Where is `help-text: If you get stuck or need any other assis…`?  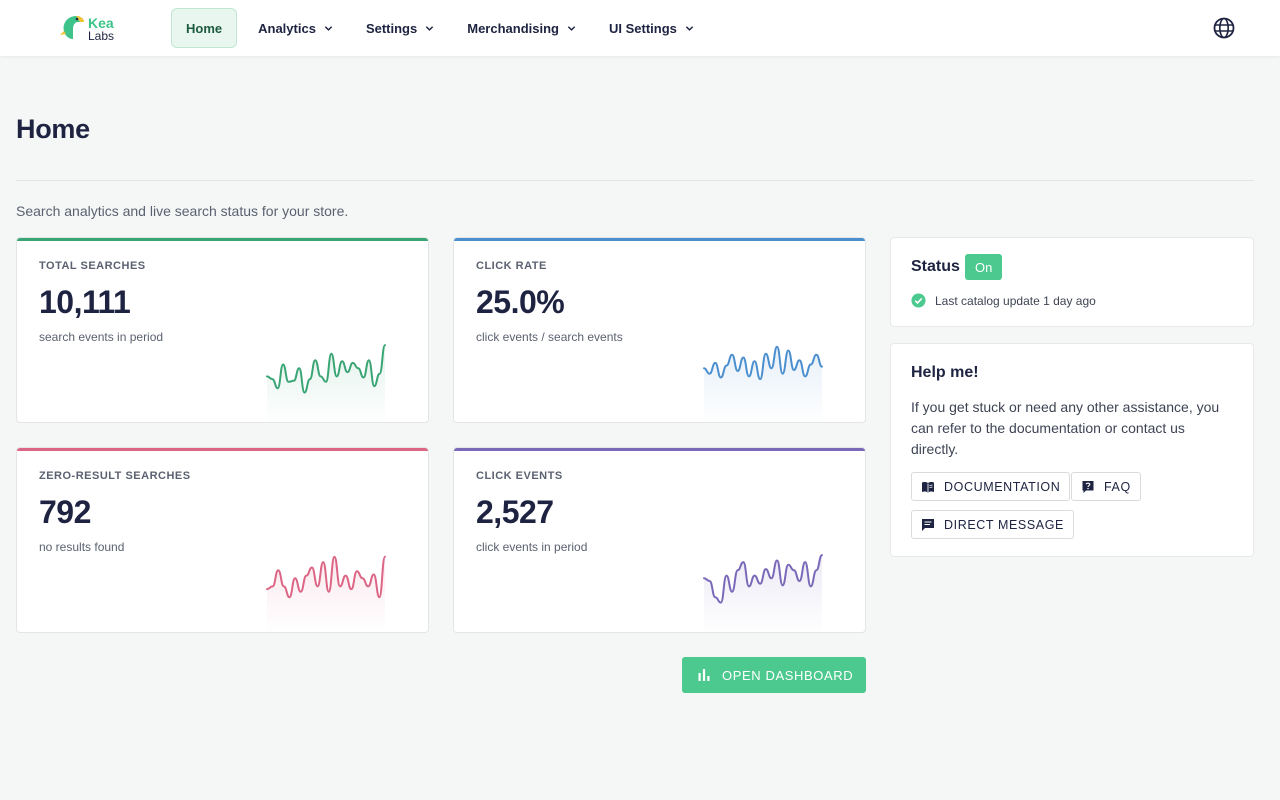
help-text: If you get stuck or need any other assis… is located at coordinates (1065, 428).